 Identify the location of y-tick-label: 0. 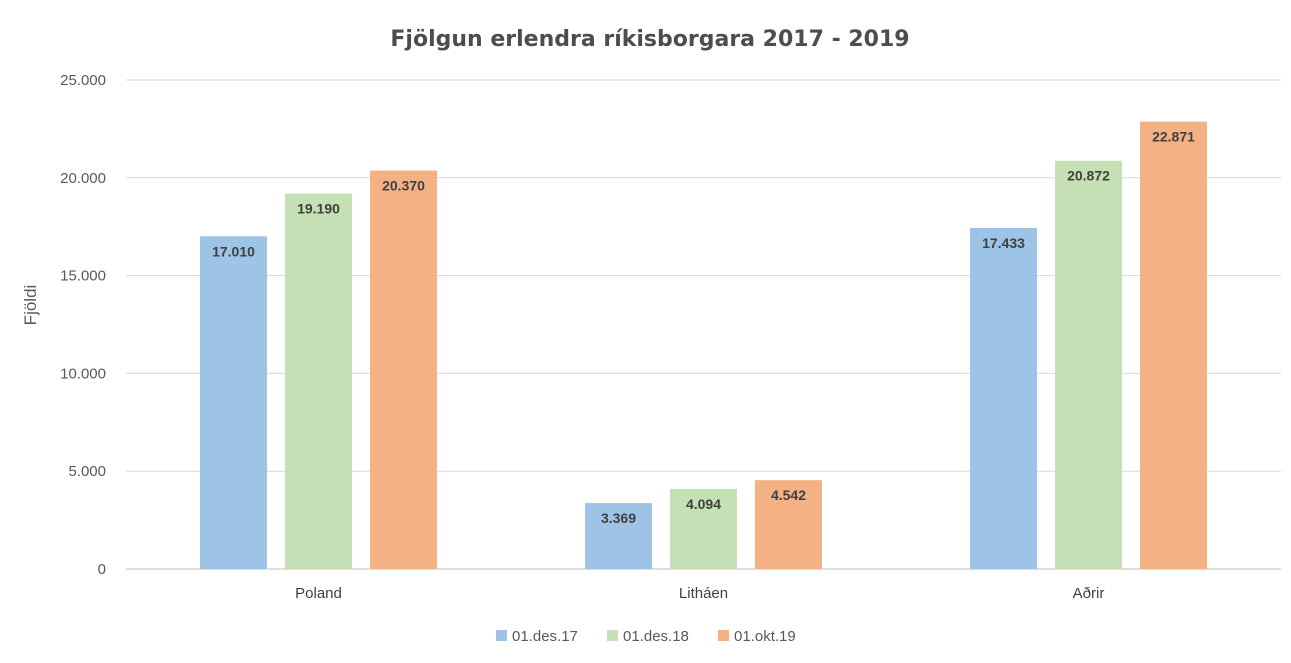
(102, 569).